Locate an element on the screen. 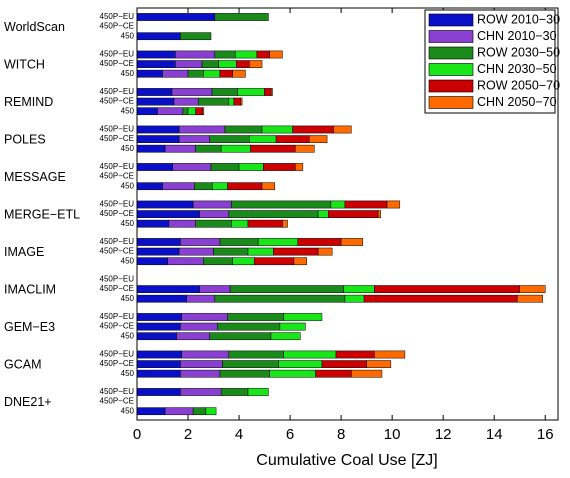  model-label: MERGE−ETL is located at coordinates (42, 214).